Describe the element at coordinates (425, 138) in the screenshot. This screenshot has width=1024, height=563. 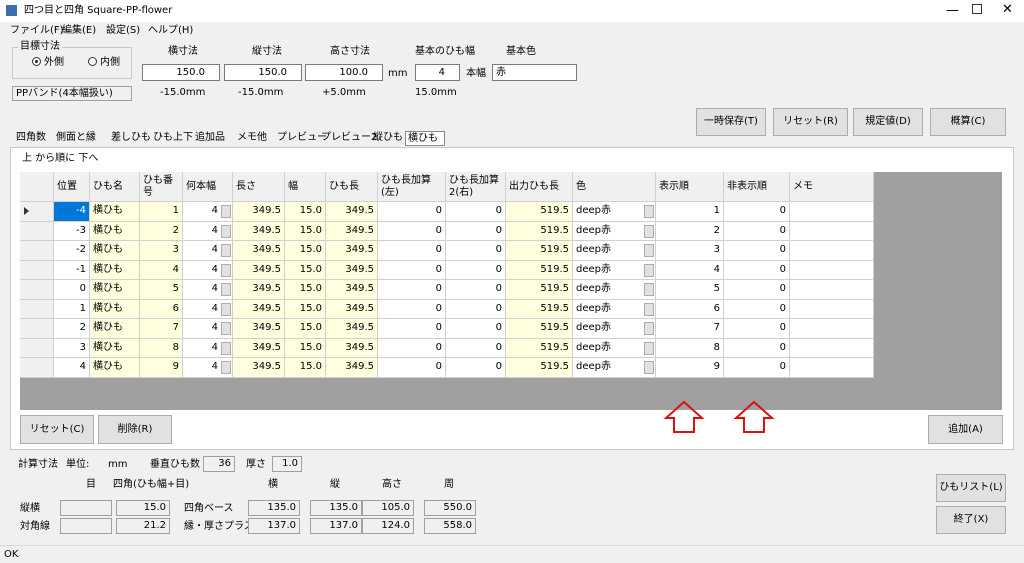
I see `tab: 横ひも` at that location.